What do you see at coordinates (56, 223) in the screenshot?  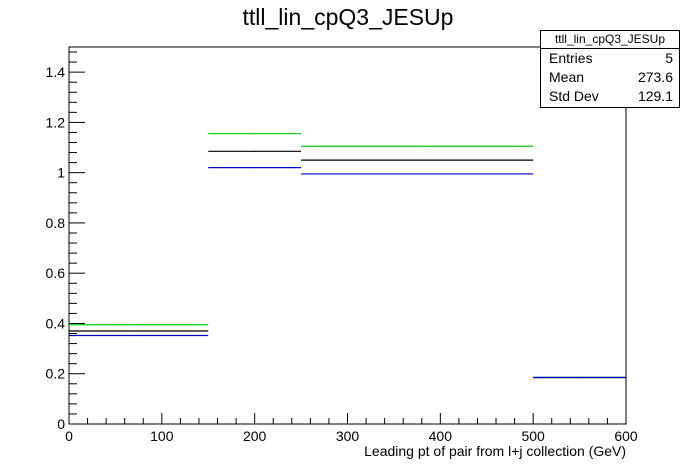 I see `y-tick-label: 0.8` at bounding box center [56, 223].